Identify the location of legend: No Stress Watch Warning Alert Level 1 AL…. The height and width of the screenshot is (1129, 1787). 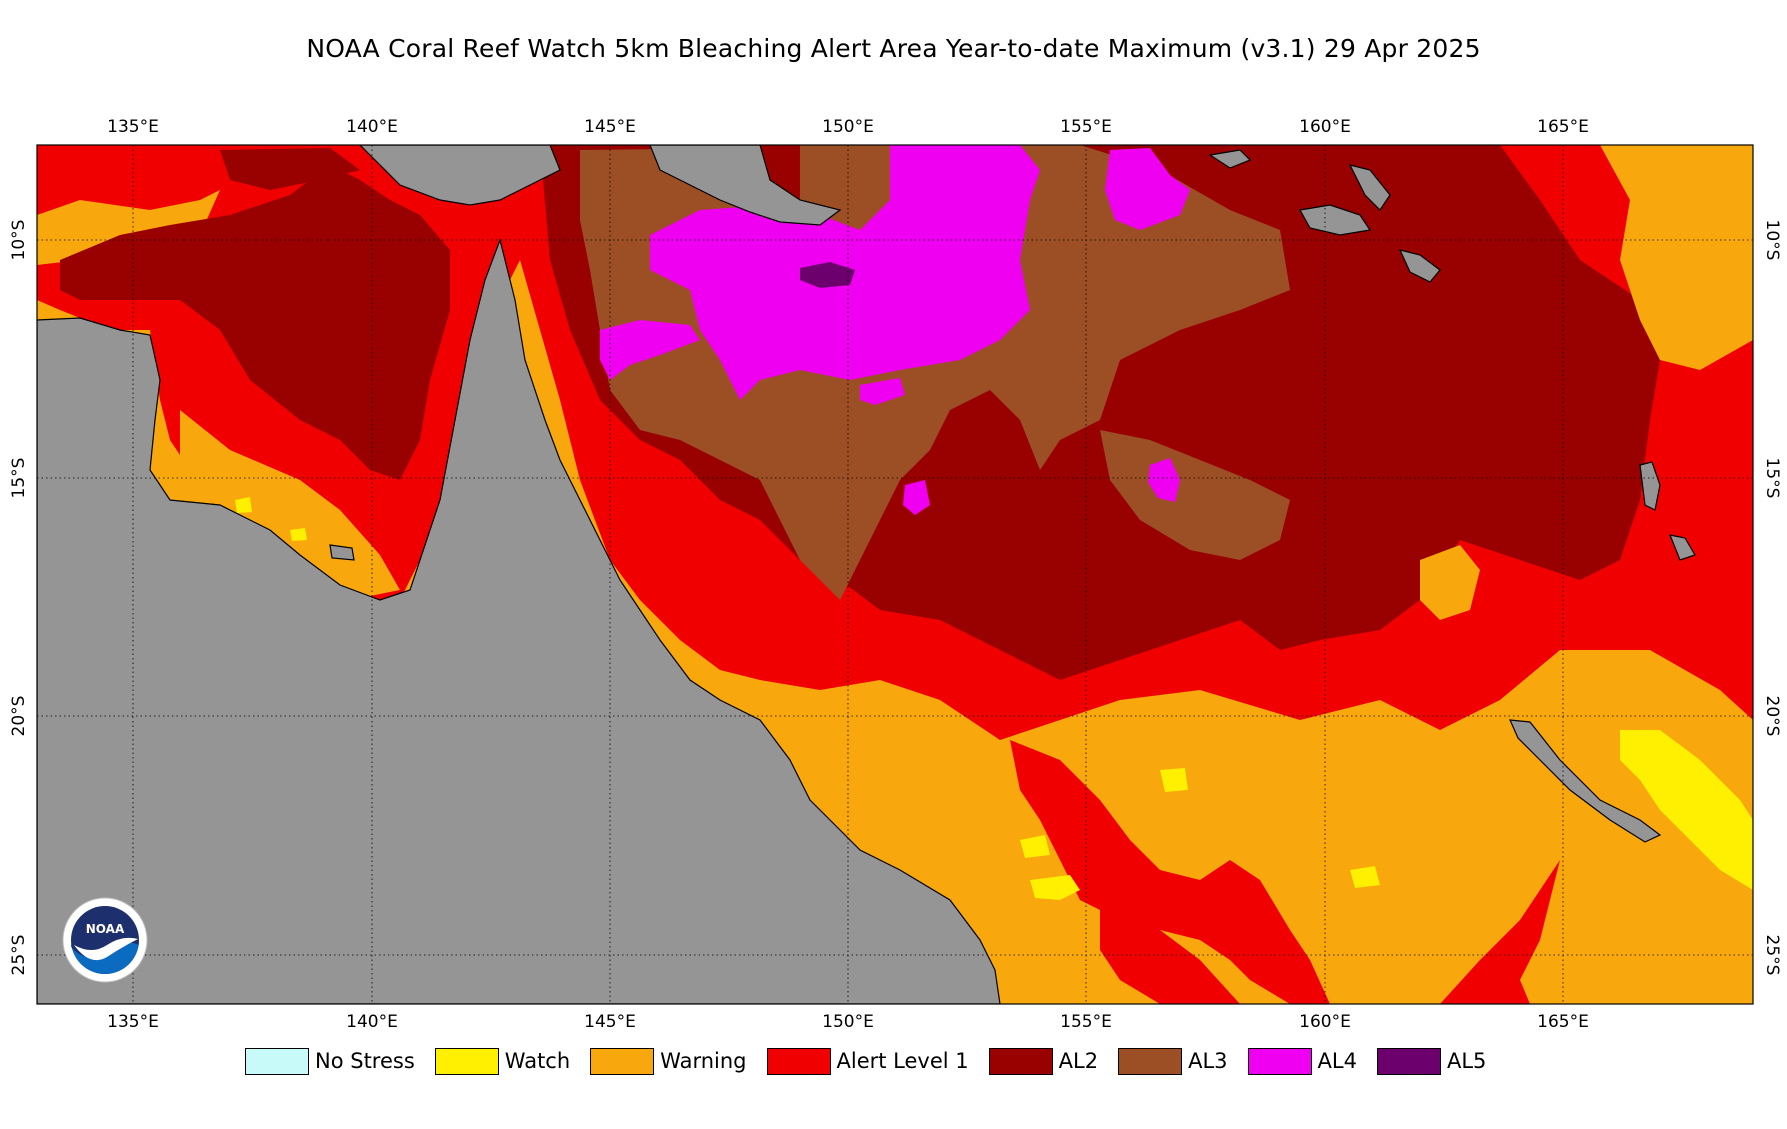
(875, 1061).